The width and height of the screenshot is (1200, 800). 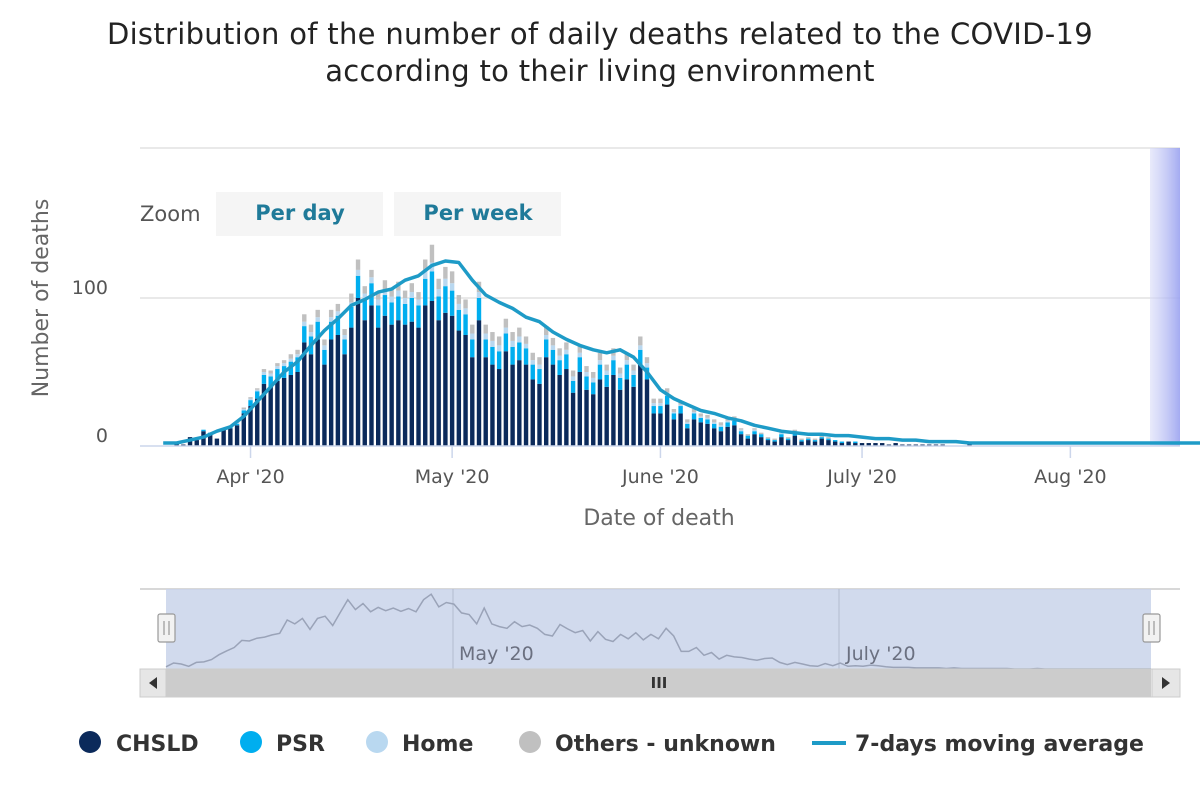 I want to click on legend-item-psr: PSR, so click(x=282, y=744).